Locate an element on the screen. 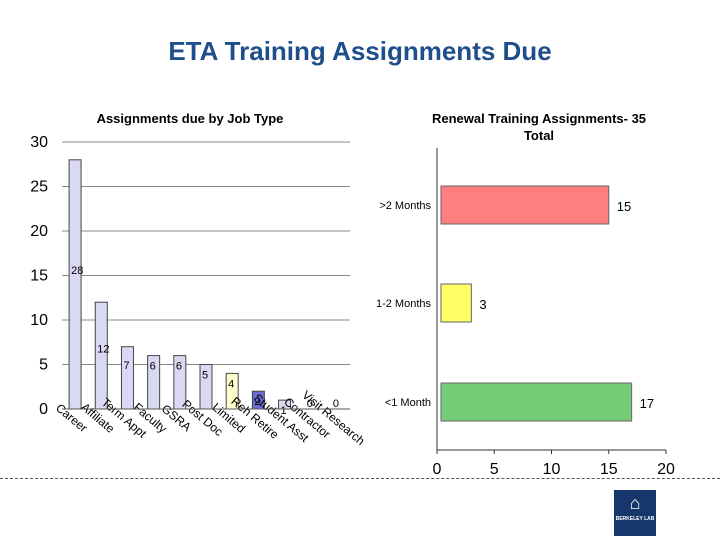  slide-title: ETA Training Assignments Due is located at coordinates (360, 51).